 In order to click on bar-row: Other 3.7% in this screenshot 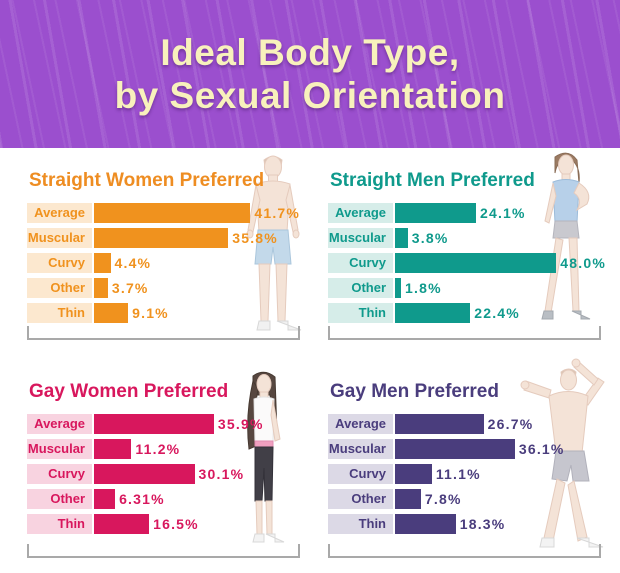, I will do `click(163, 288)`.